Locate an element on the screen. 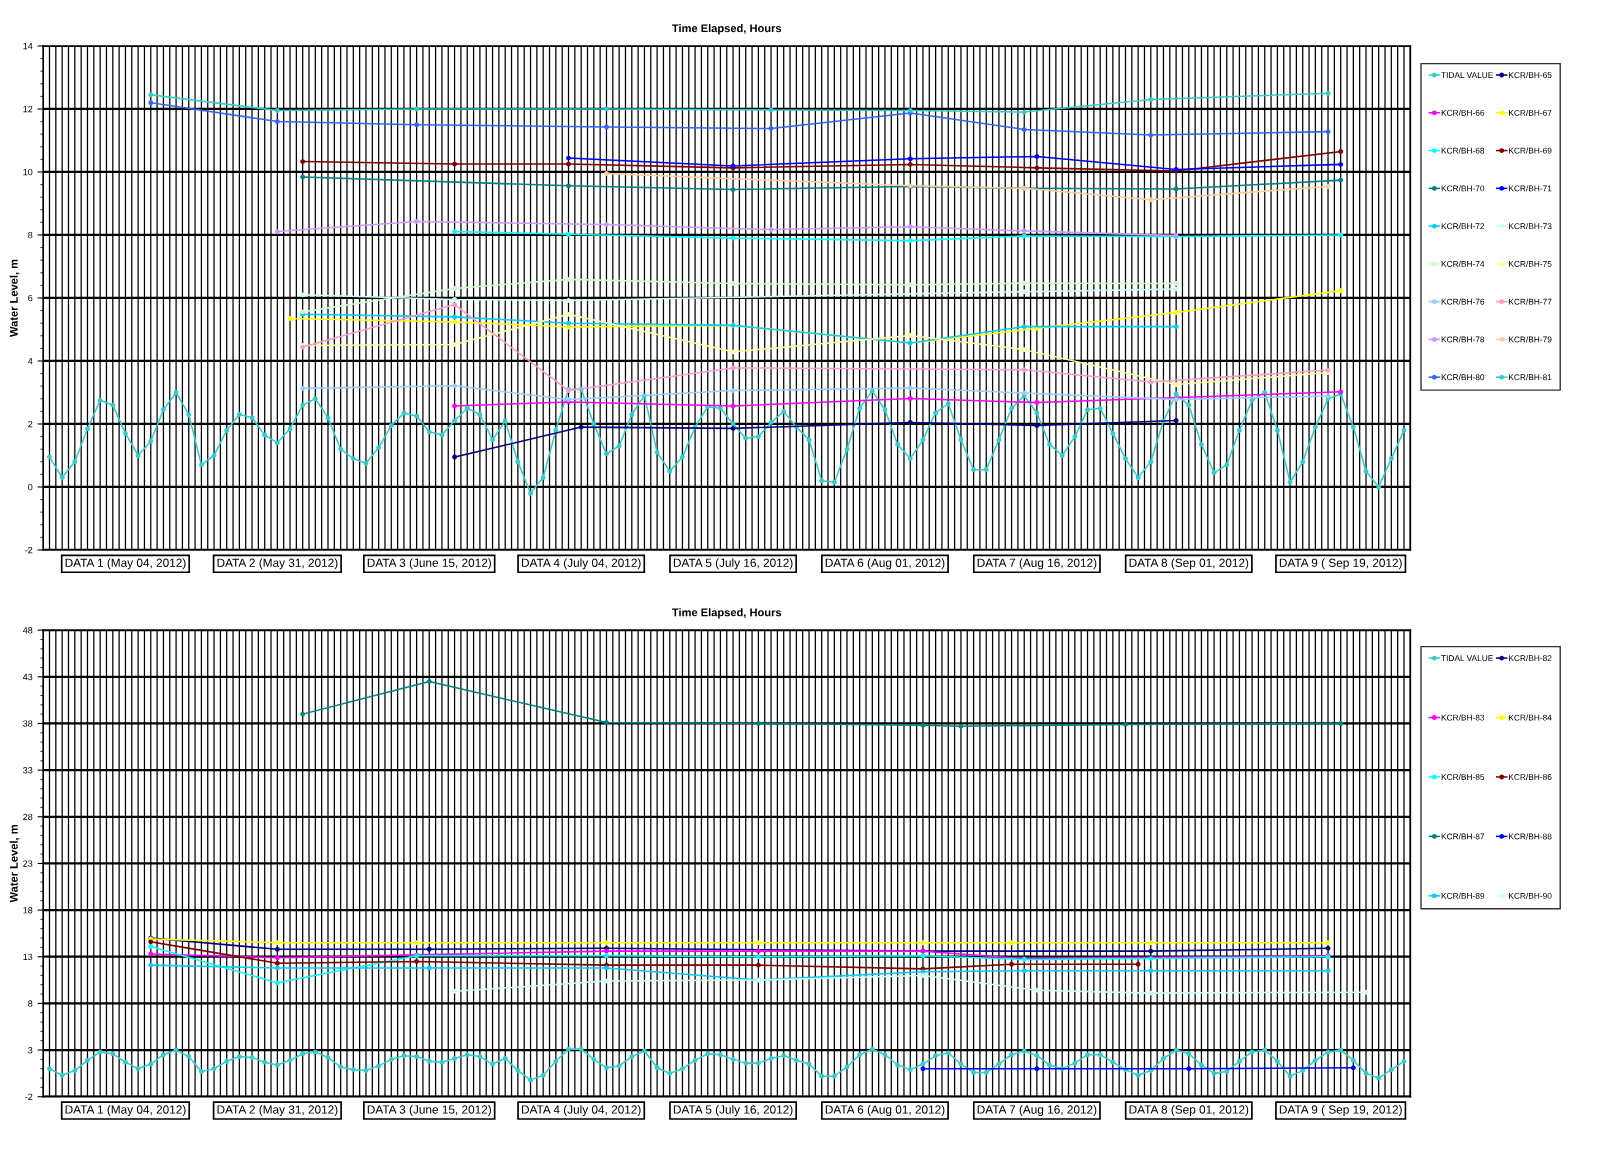 The height and width of the screenshot is (1152, 1599). y-tick-label: 38 is located at coordinates (28, 723).